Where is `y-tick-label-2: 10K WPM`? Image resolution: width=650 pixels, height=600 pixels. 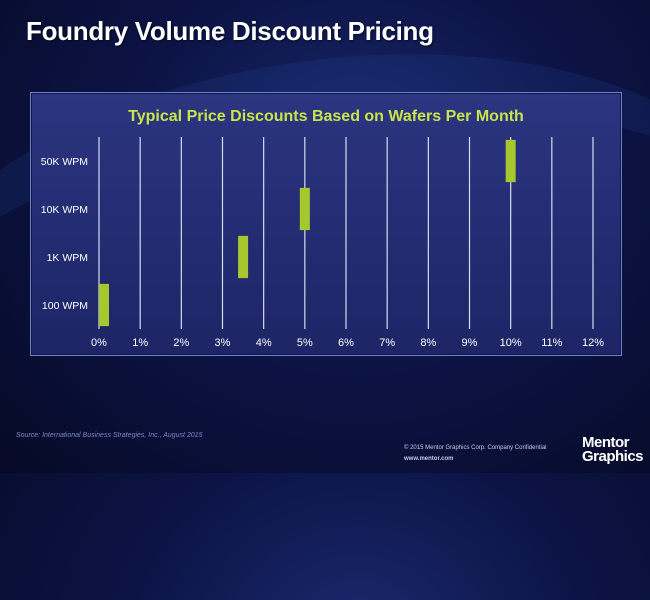 y-tick-label-2: 10K WPM is located at coordinates (64, 210).